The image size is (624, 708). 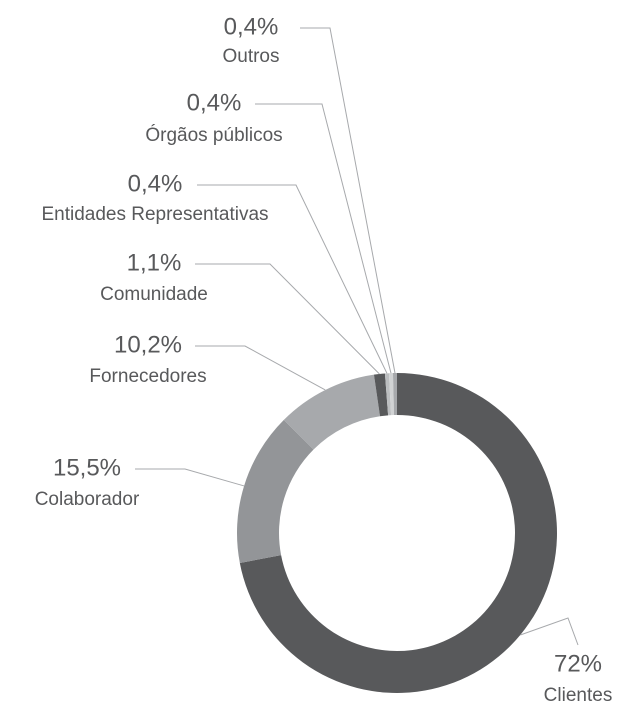 What do you see at coordinates (154, 262) in the screenshot?
I see `value-label: 1,1%` at bounding box center [154, 262].